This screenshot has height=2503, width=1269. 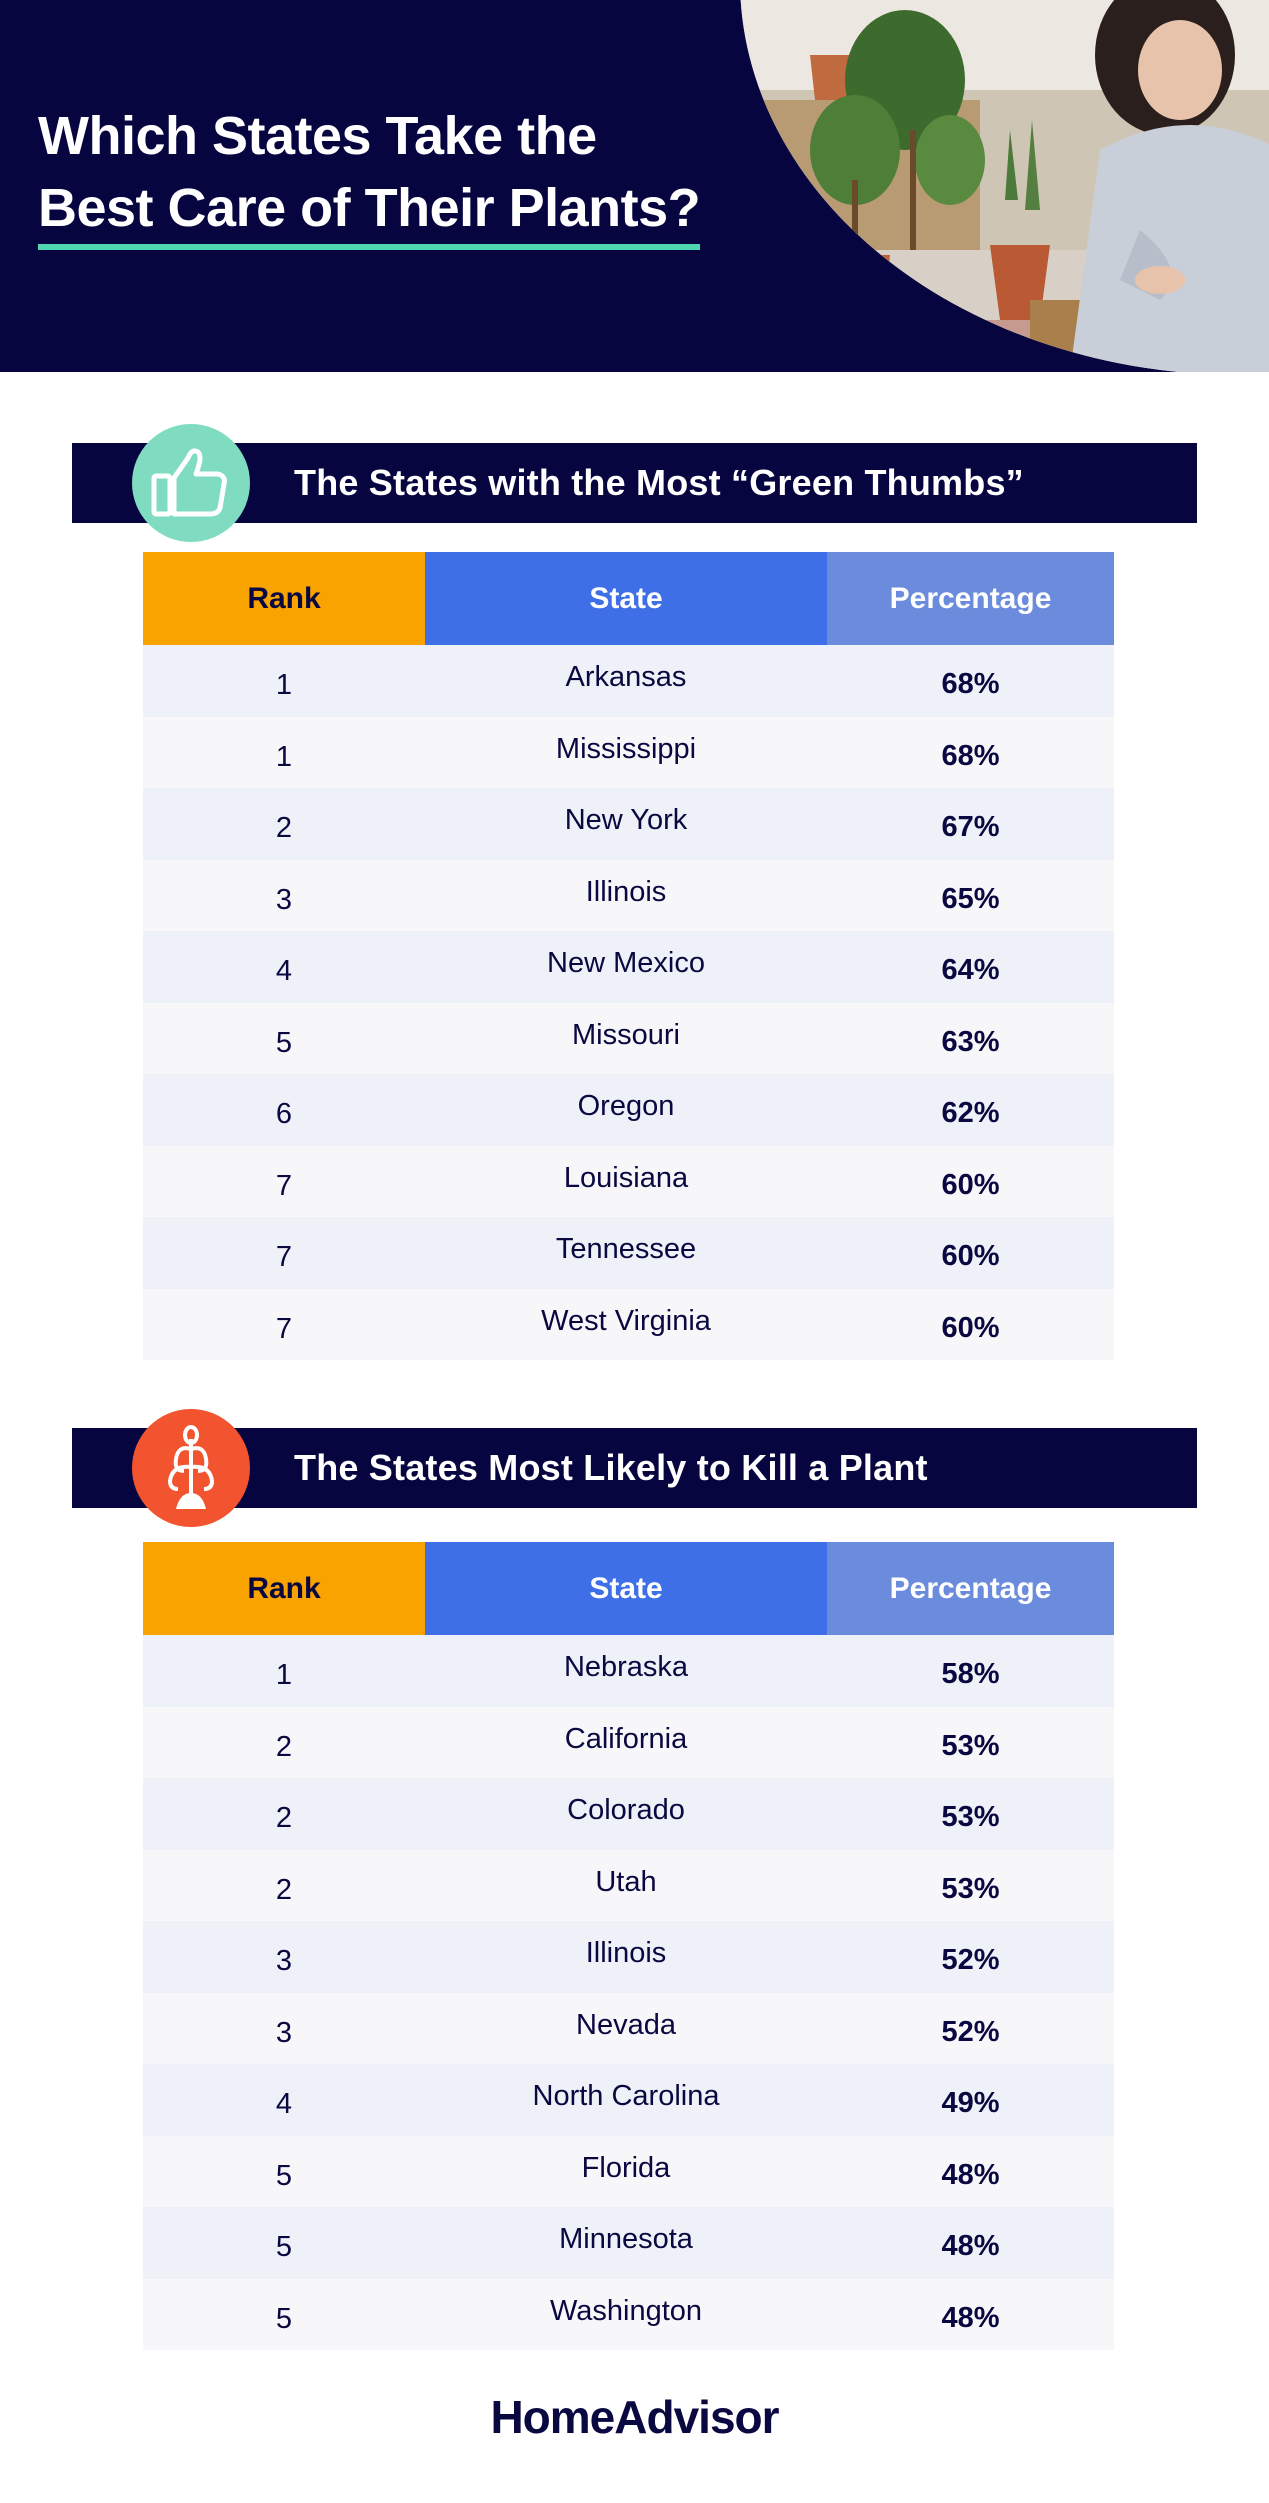 I want to click on state-cell: Florida, so click(x=626, y=2167).